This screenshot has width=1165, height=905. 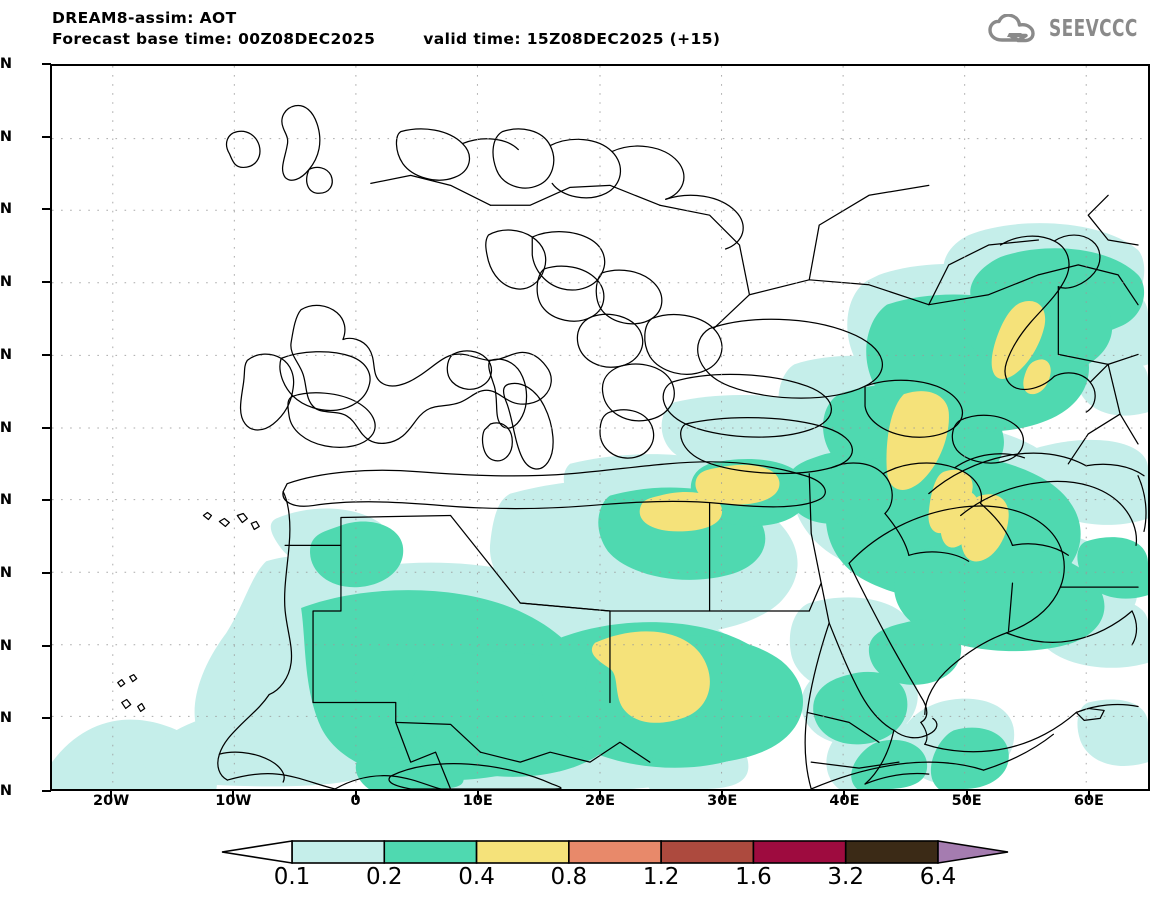 What do you see at coordinates (292, 877) in the screenshot?
I see `colorbar-tick-label: 0.1` at bounding box center [292, 877].